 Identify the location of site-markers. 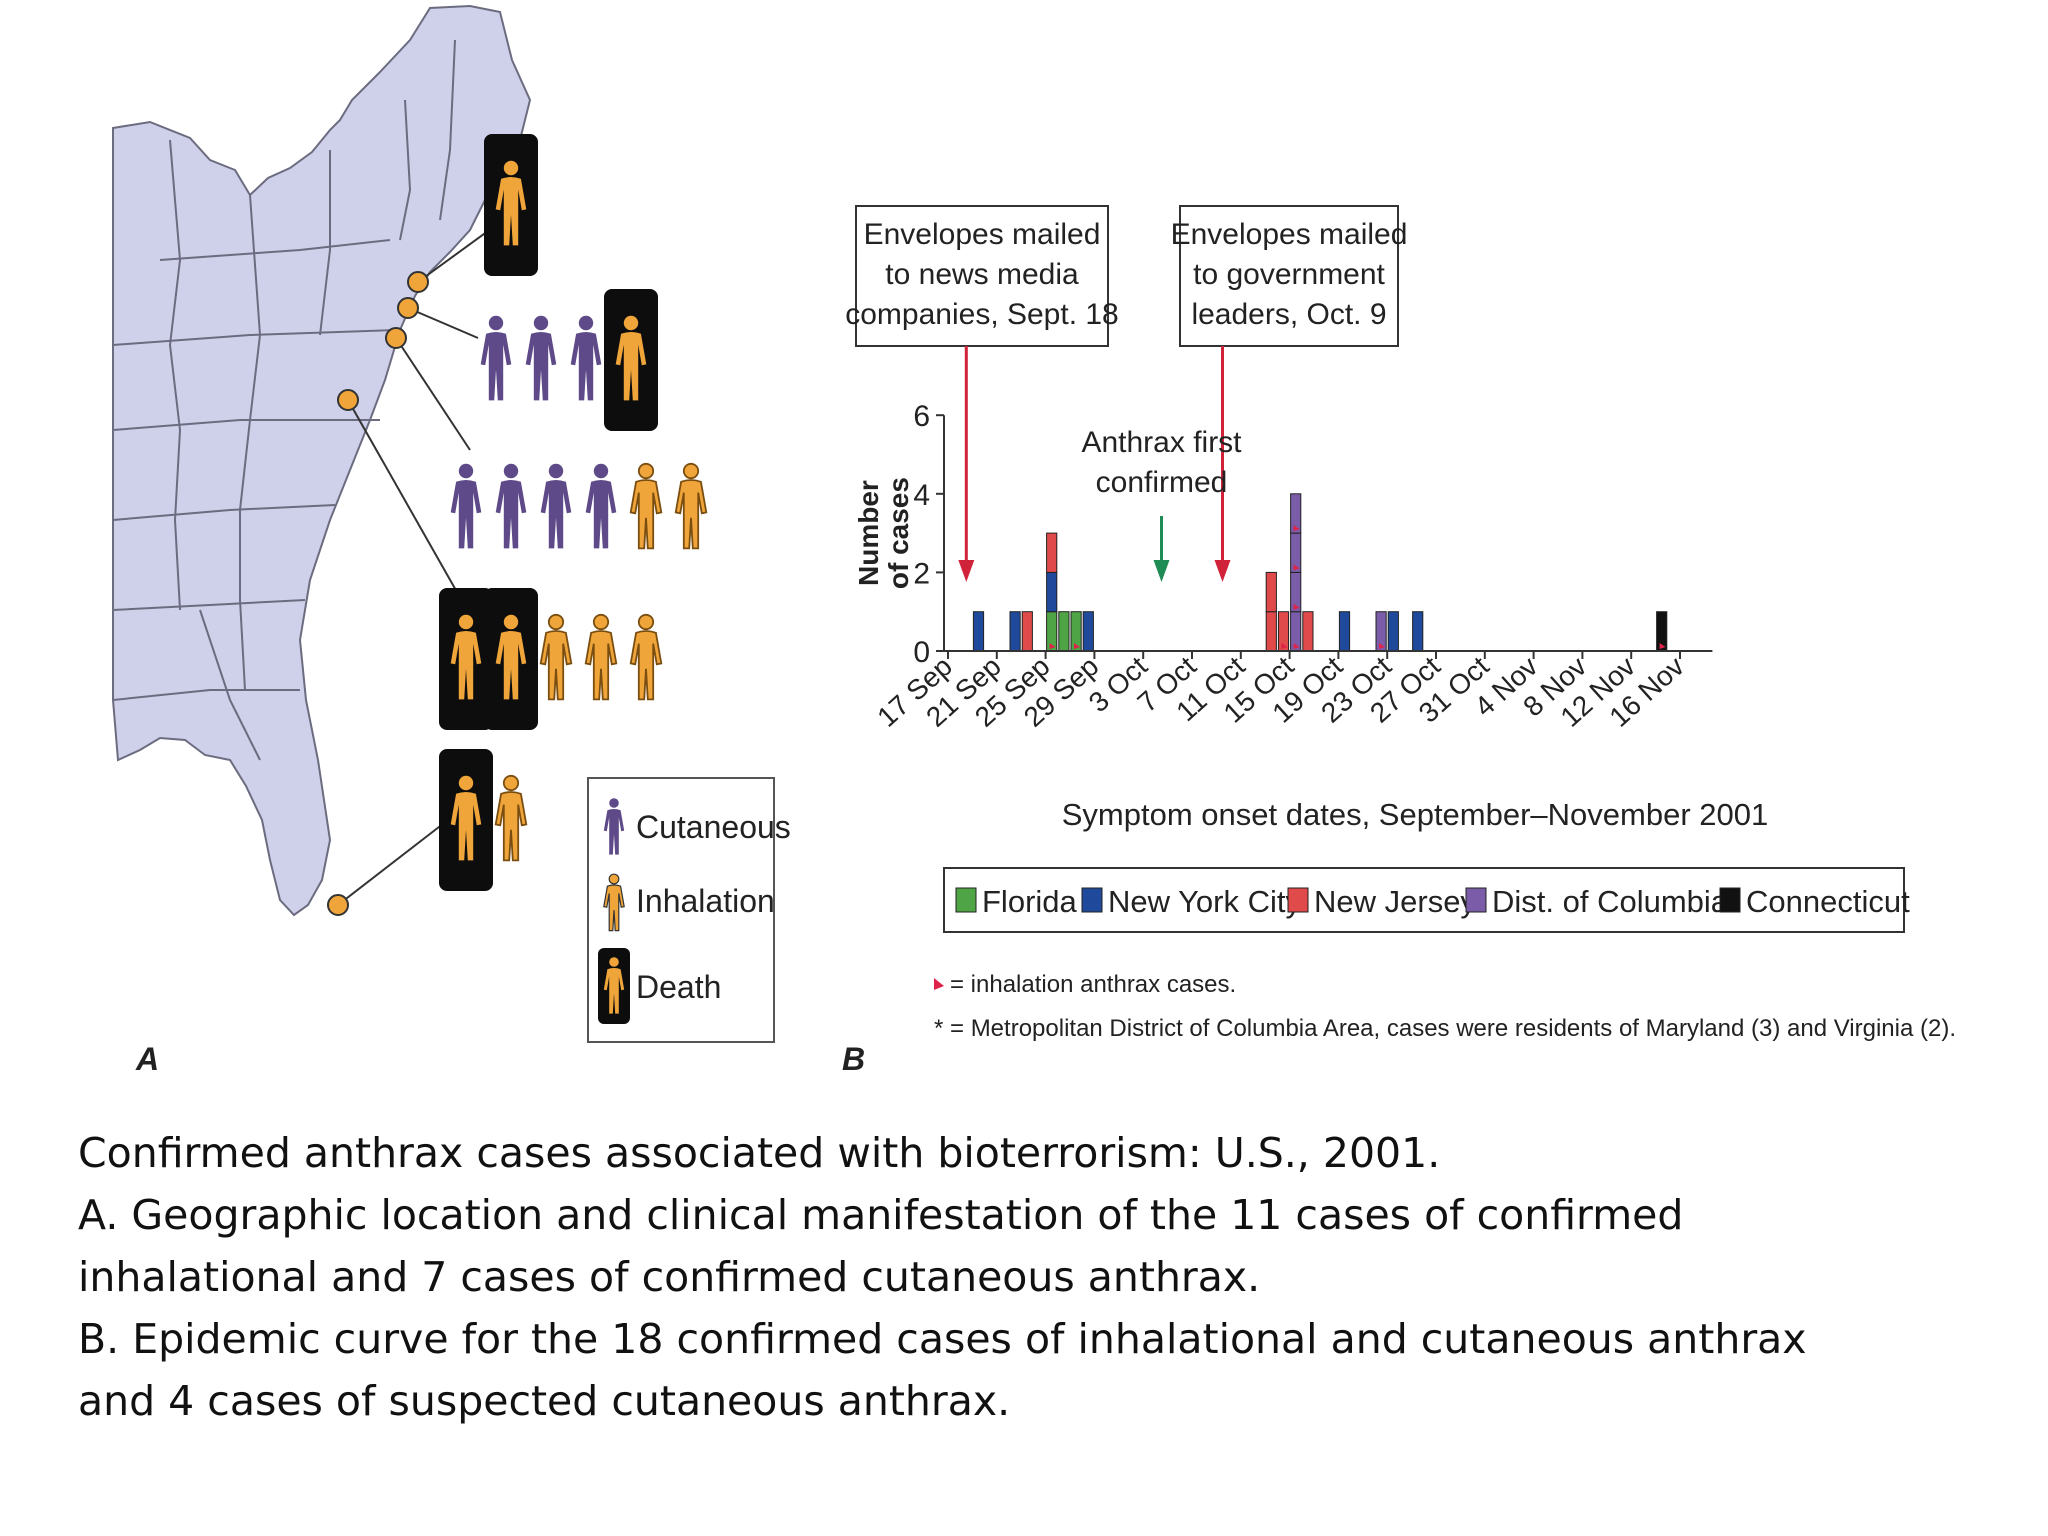
(378, 593).